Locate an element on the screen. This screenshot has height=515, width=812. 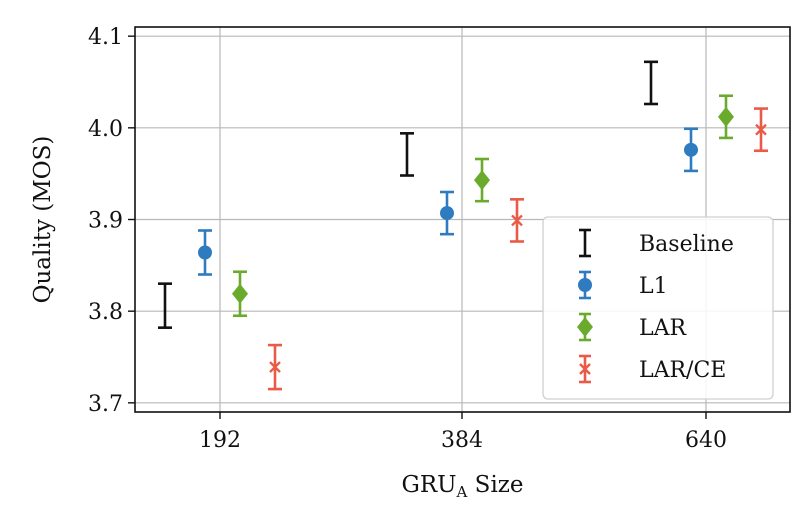
legend-label: L1 is located at coordinates (653, 286).